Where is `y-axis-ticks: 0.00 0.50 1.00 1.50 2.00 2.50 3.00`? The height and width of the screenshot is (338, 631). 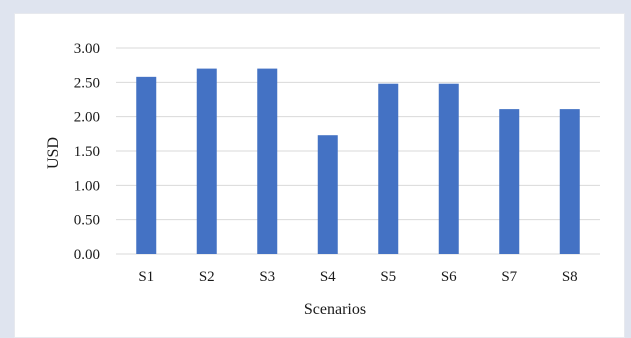
y-axis-ticks: 0.00 0.50 1.00 1.50 2.00 2.50 3.00 is located at coordinates (87, 152).